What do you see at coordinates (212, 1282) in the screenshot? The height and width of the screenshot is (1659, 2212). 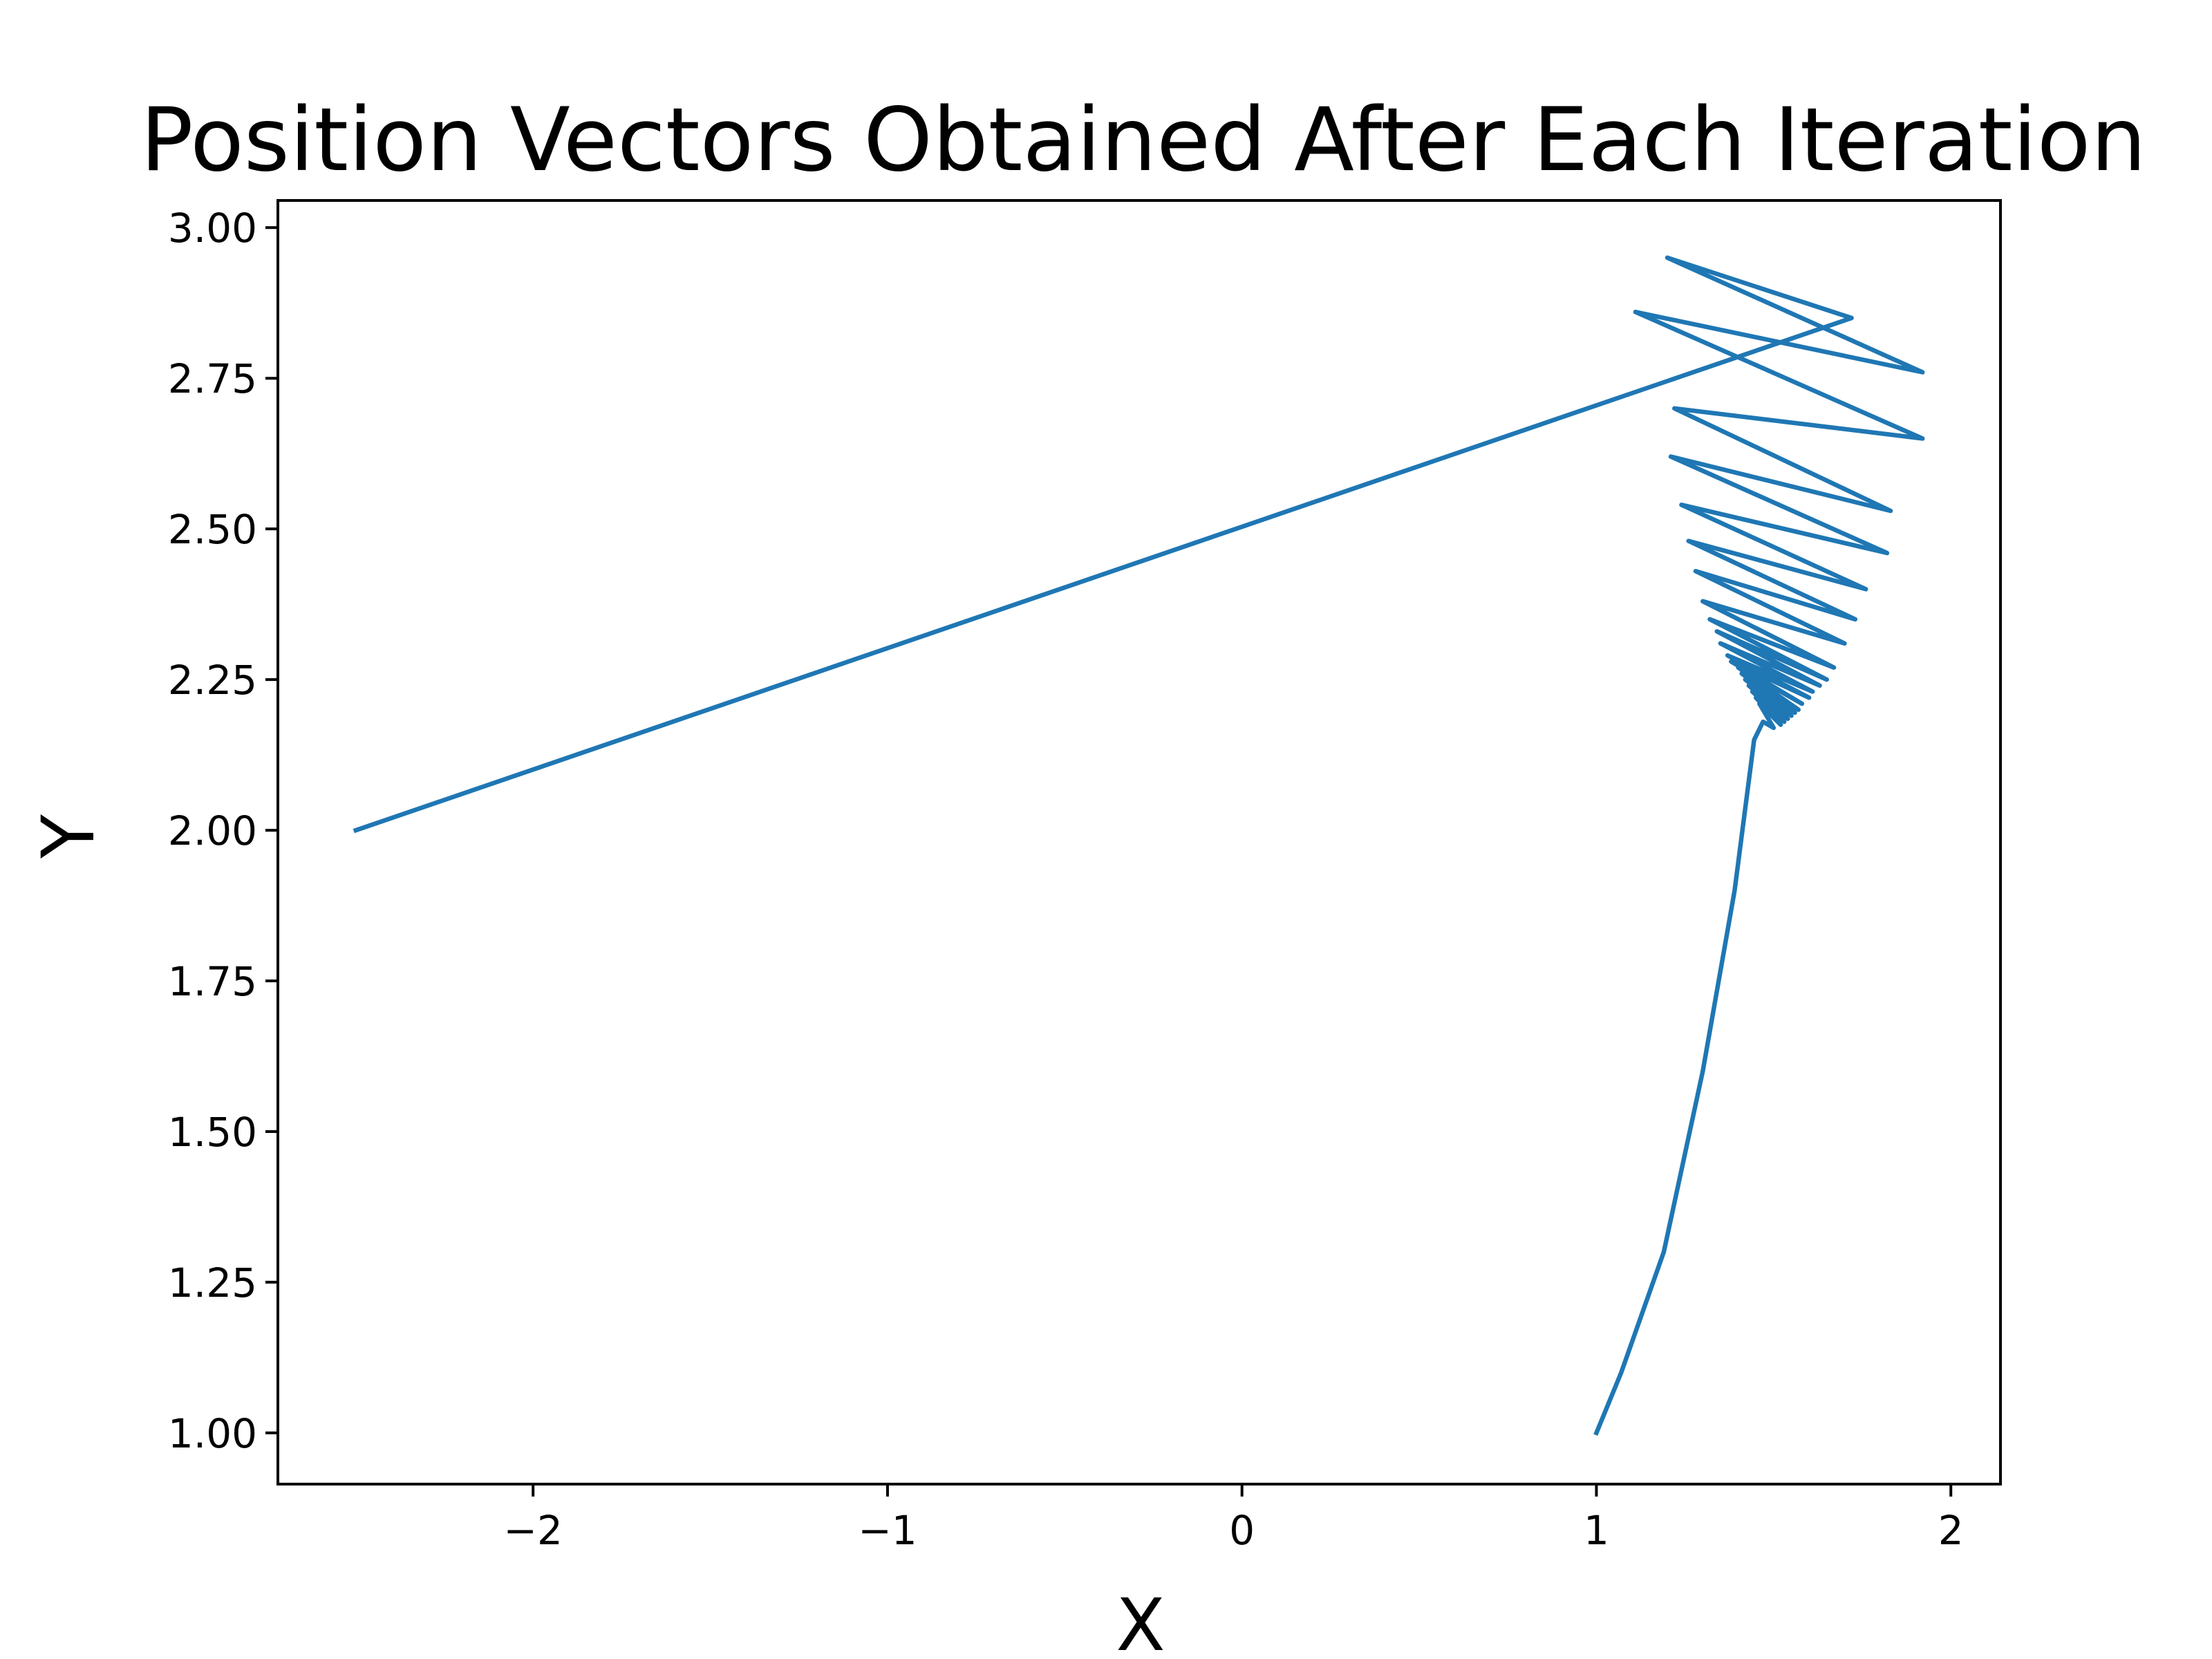 I see `y-tick-label: 1.25` at bounding box center [212, 1282].